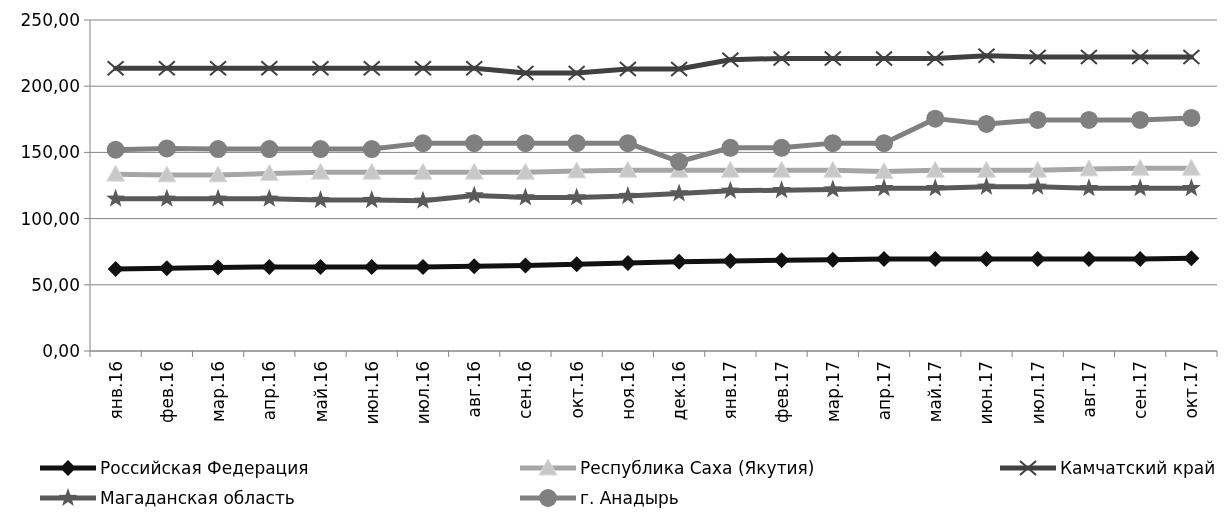  I want to click on legend-label: Магаданская область, so click(197, 497).